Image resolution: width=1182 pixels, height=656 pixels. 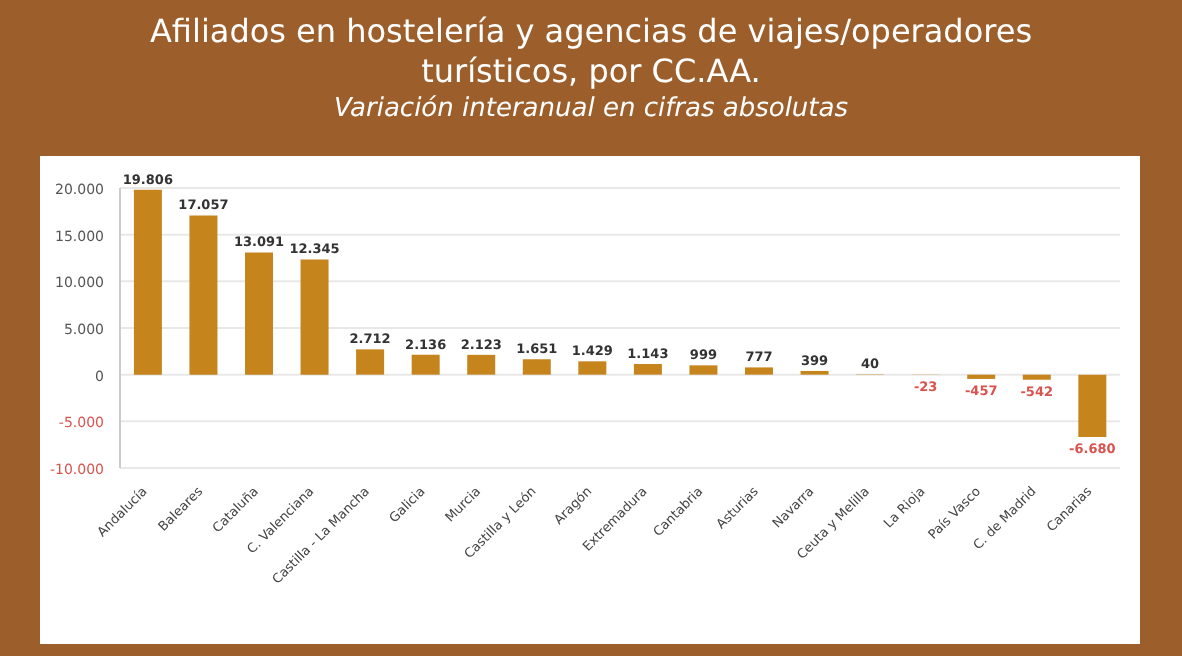 I want to click on chart-title: Afiliados en hostelería y agencias de viajes/operadores turísticos, por CC.AA., so click(x=591, y=51).